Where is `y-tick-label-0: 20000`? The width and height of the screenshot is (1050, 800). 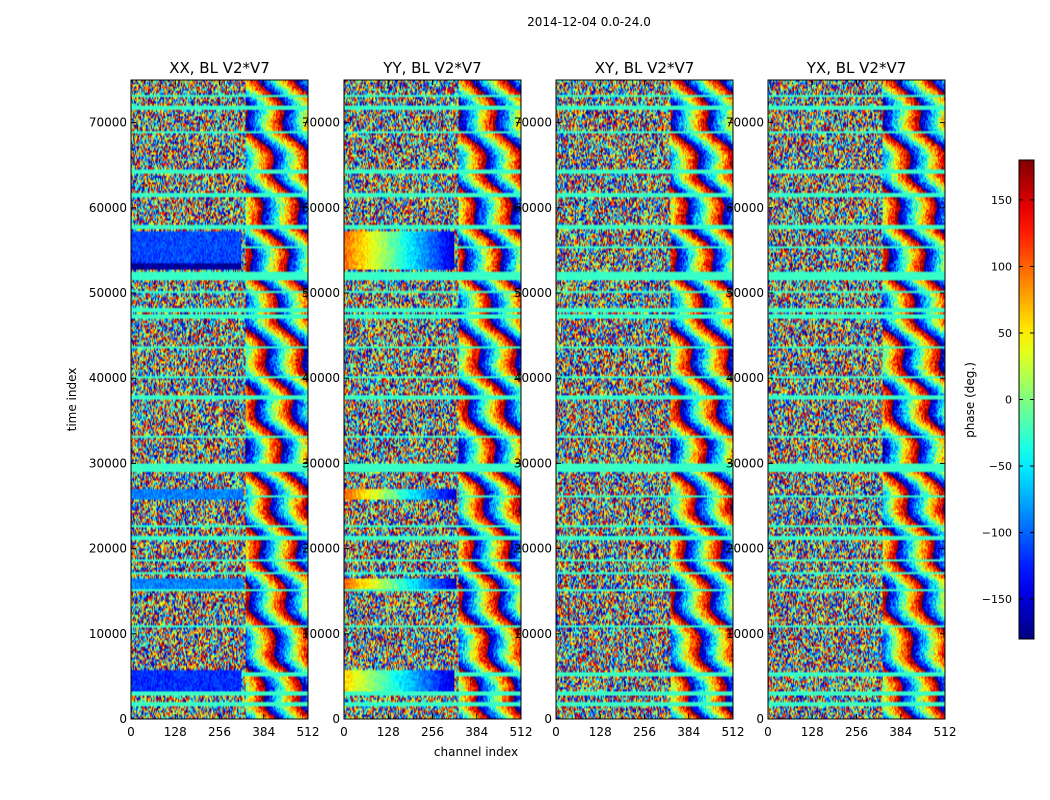 y-tick-label-0: 20000 is located at coordinates (108, 549).